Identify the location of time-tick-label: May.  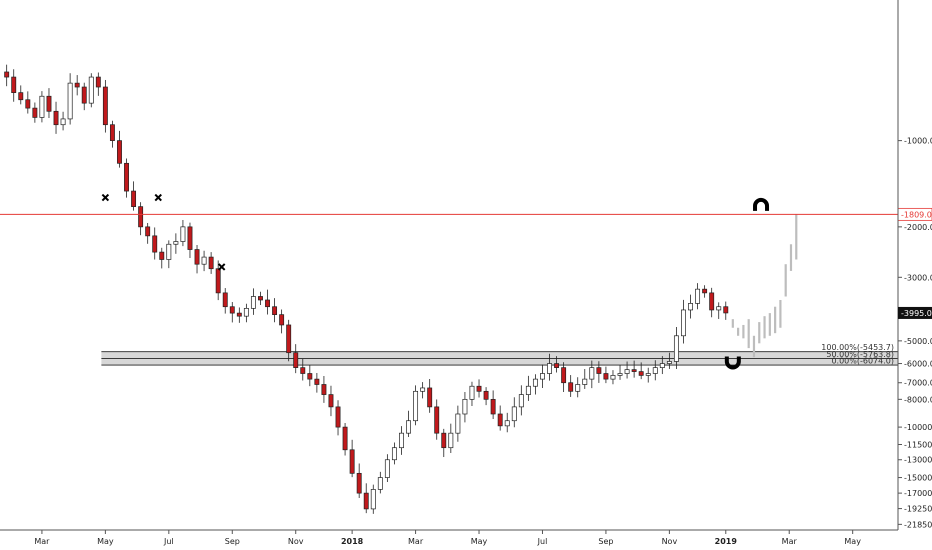
(105, 541).